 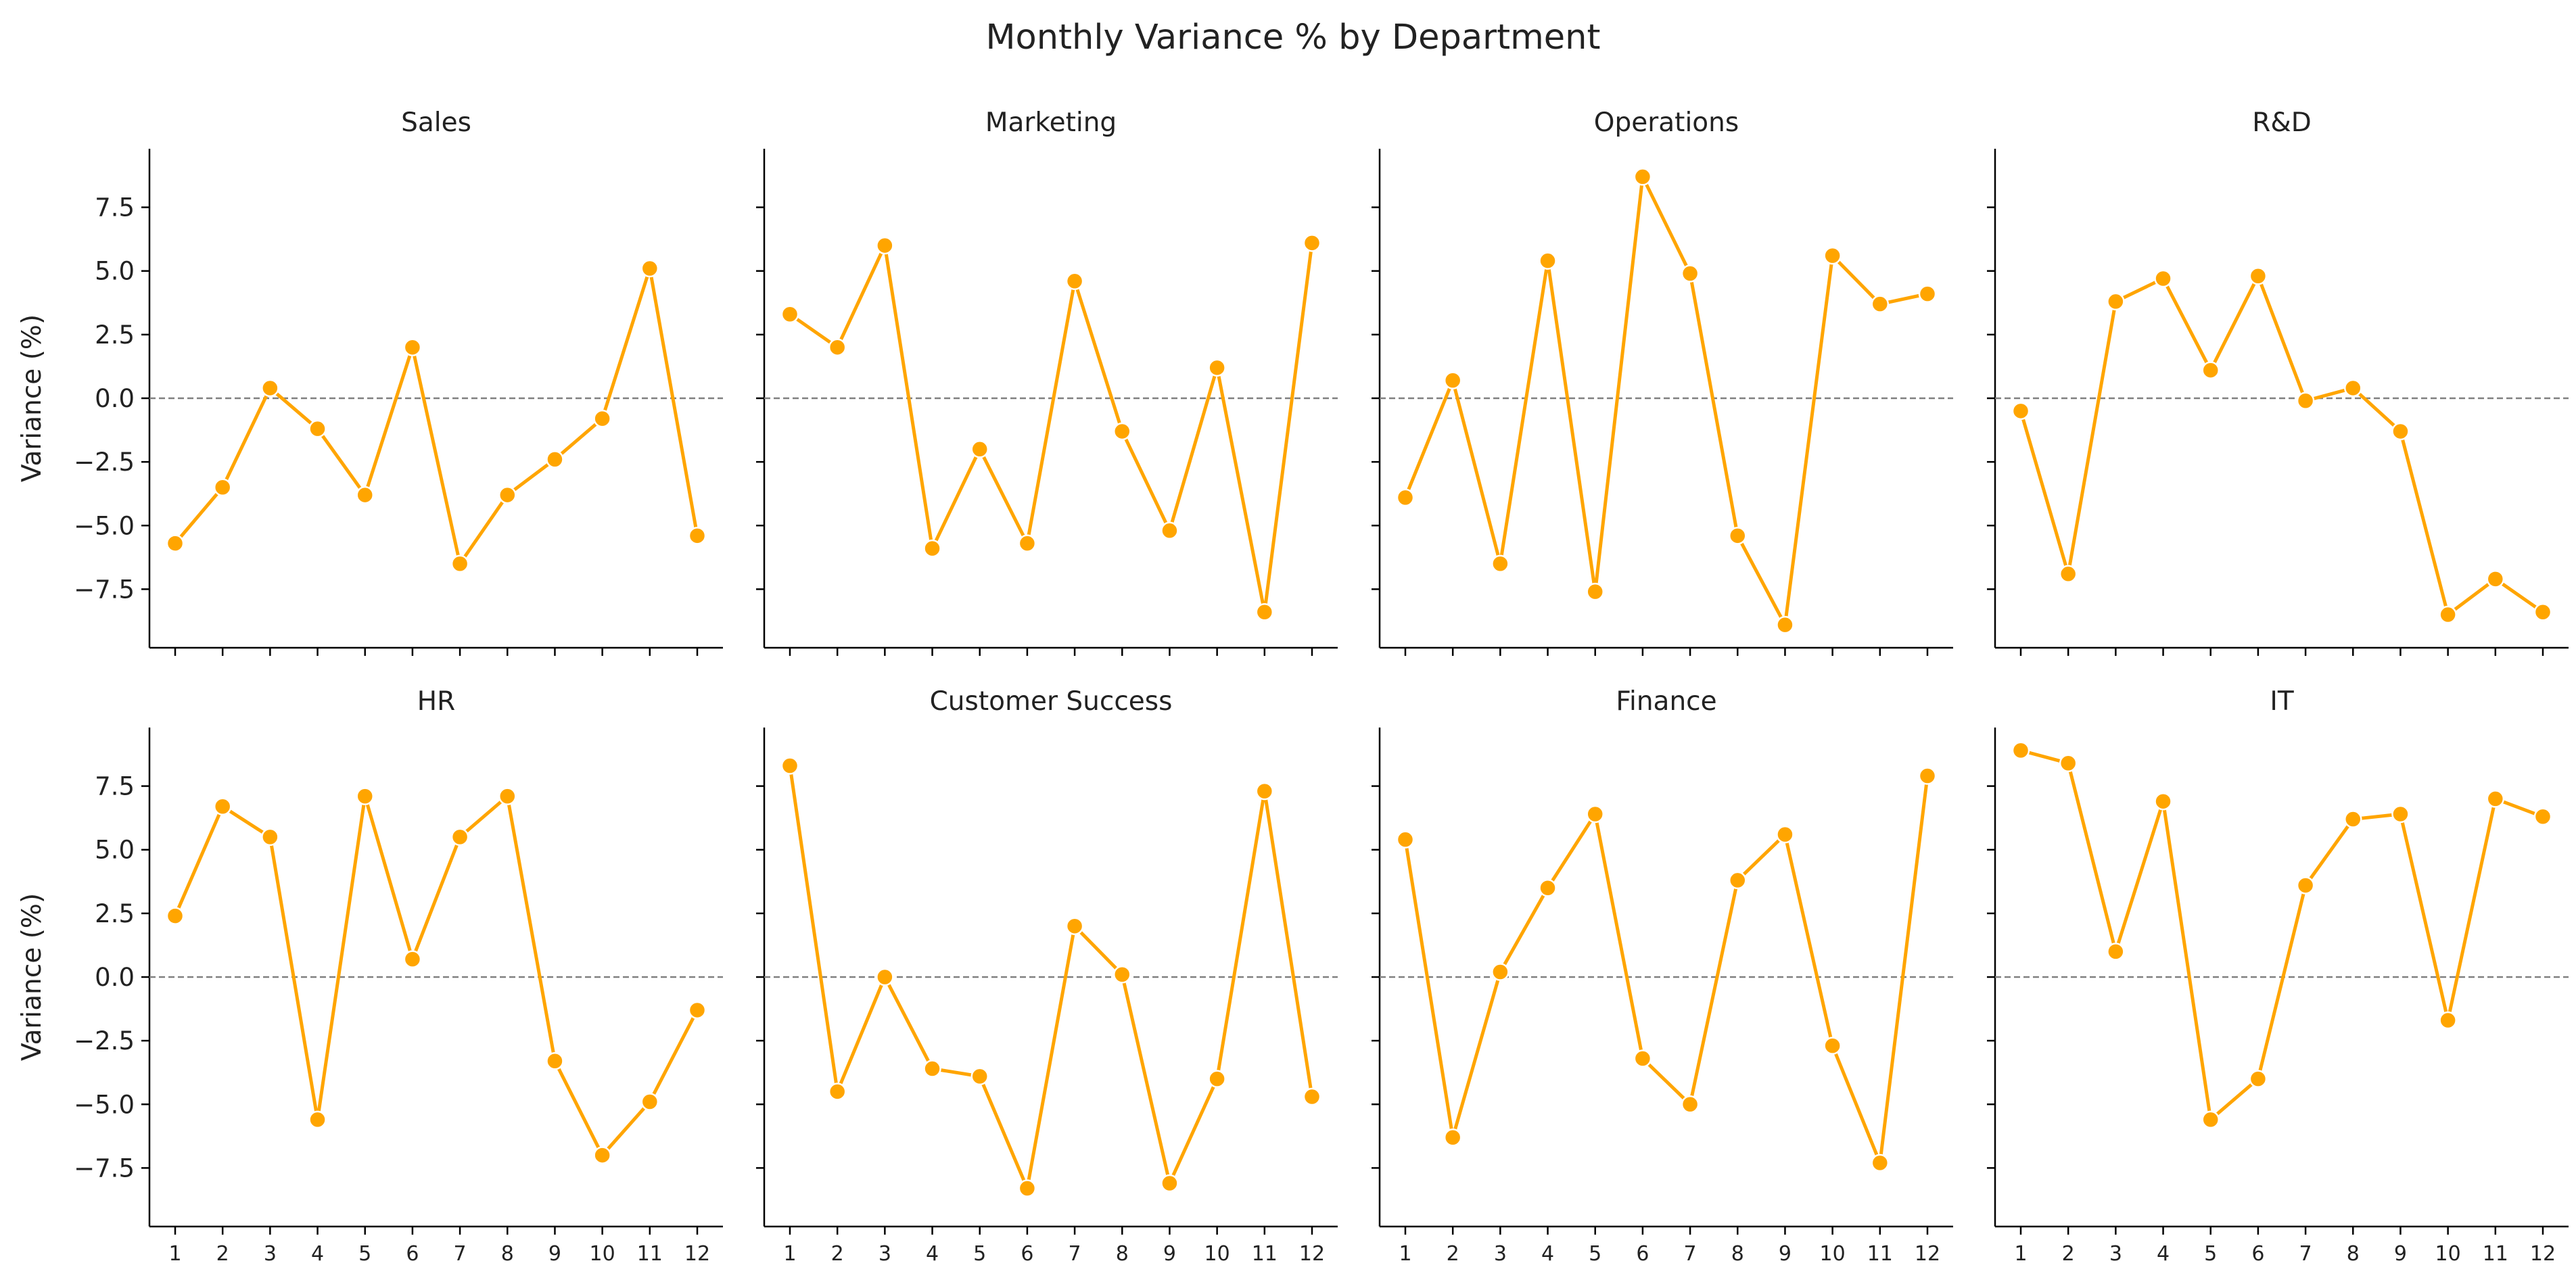 I want to click on y-axis-label: Variance (%), so click(x=32, y=977).